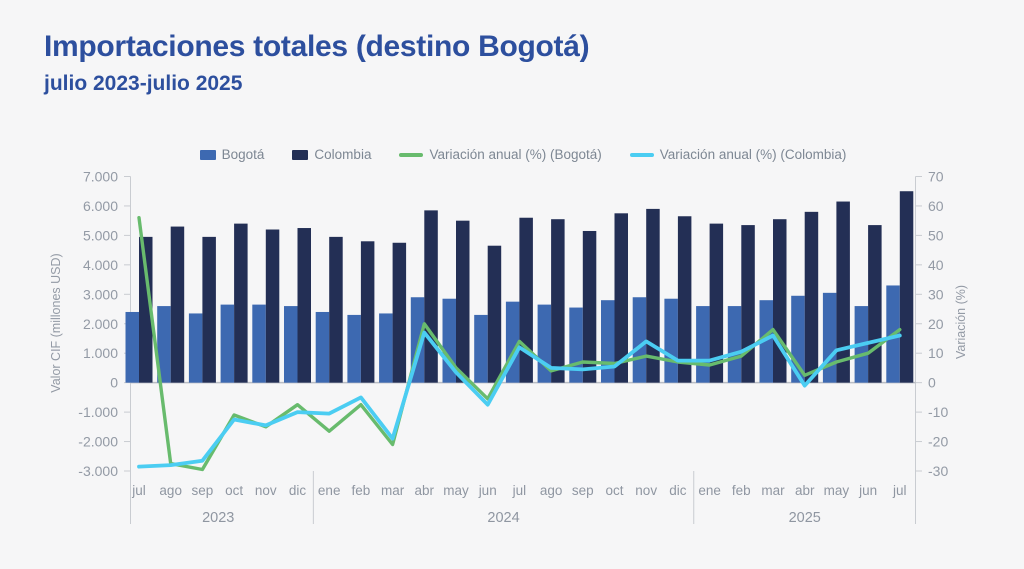  Describe the element at coordinates (936, 235) in the screenshot. I see `right-axis-tick-label: 50` at that location.